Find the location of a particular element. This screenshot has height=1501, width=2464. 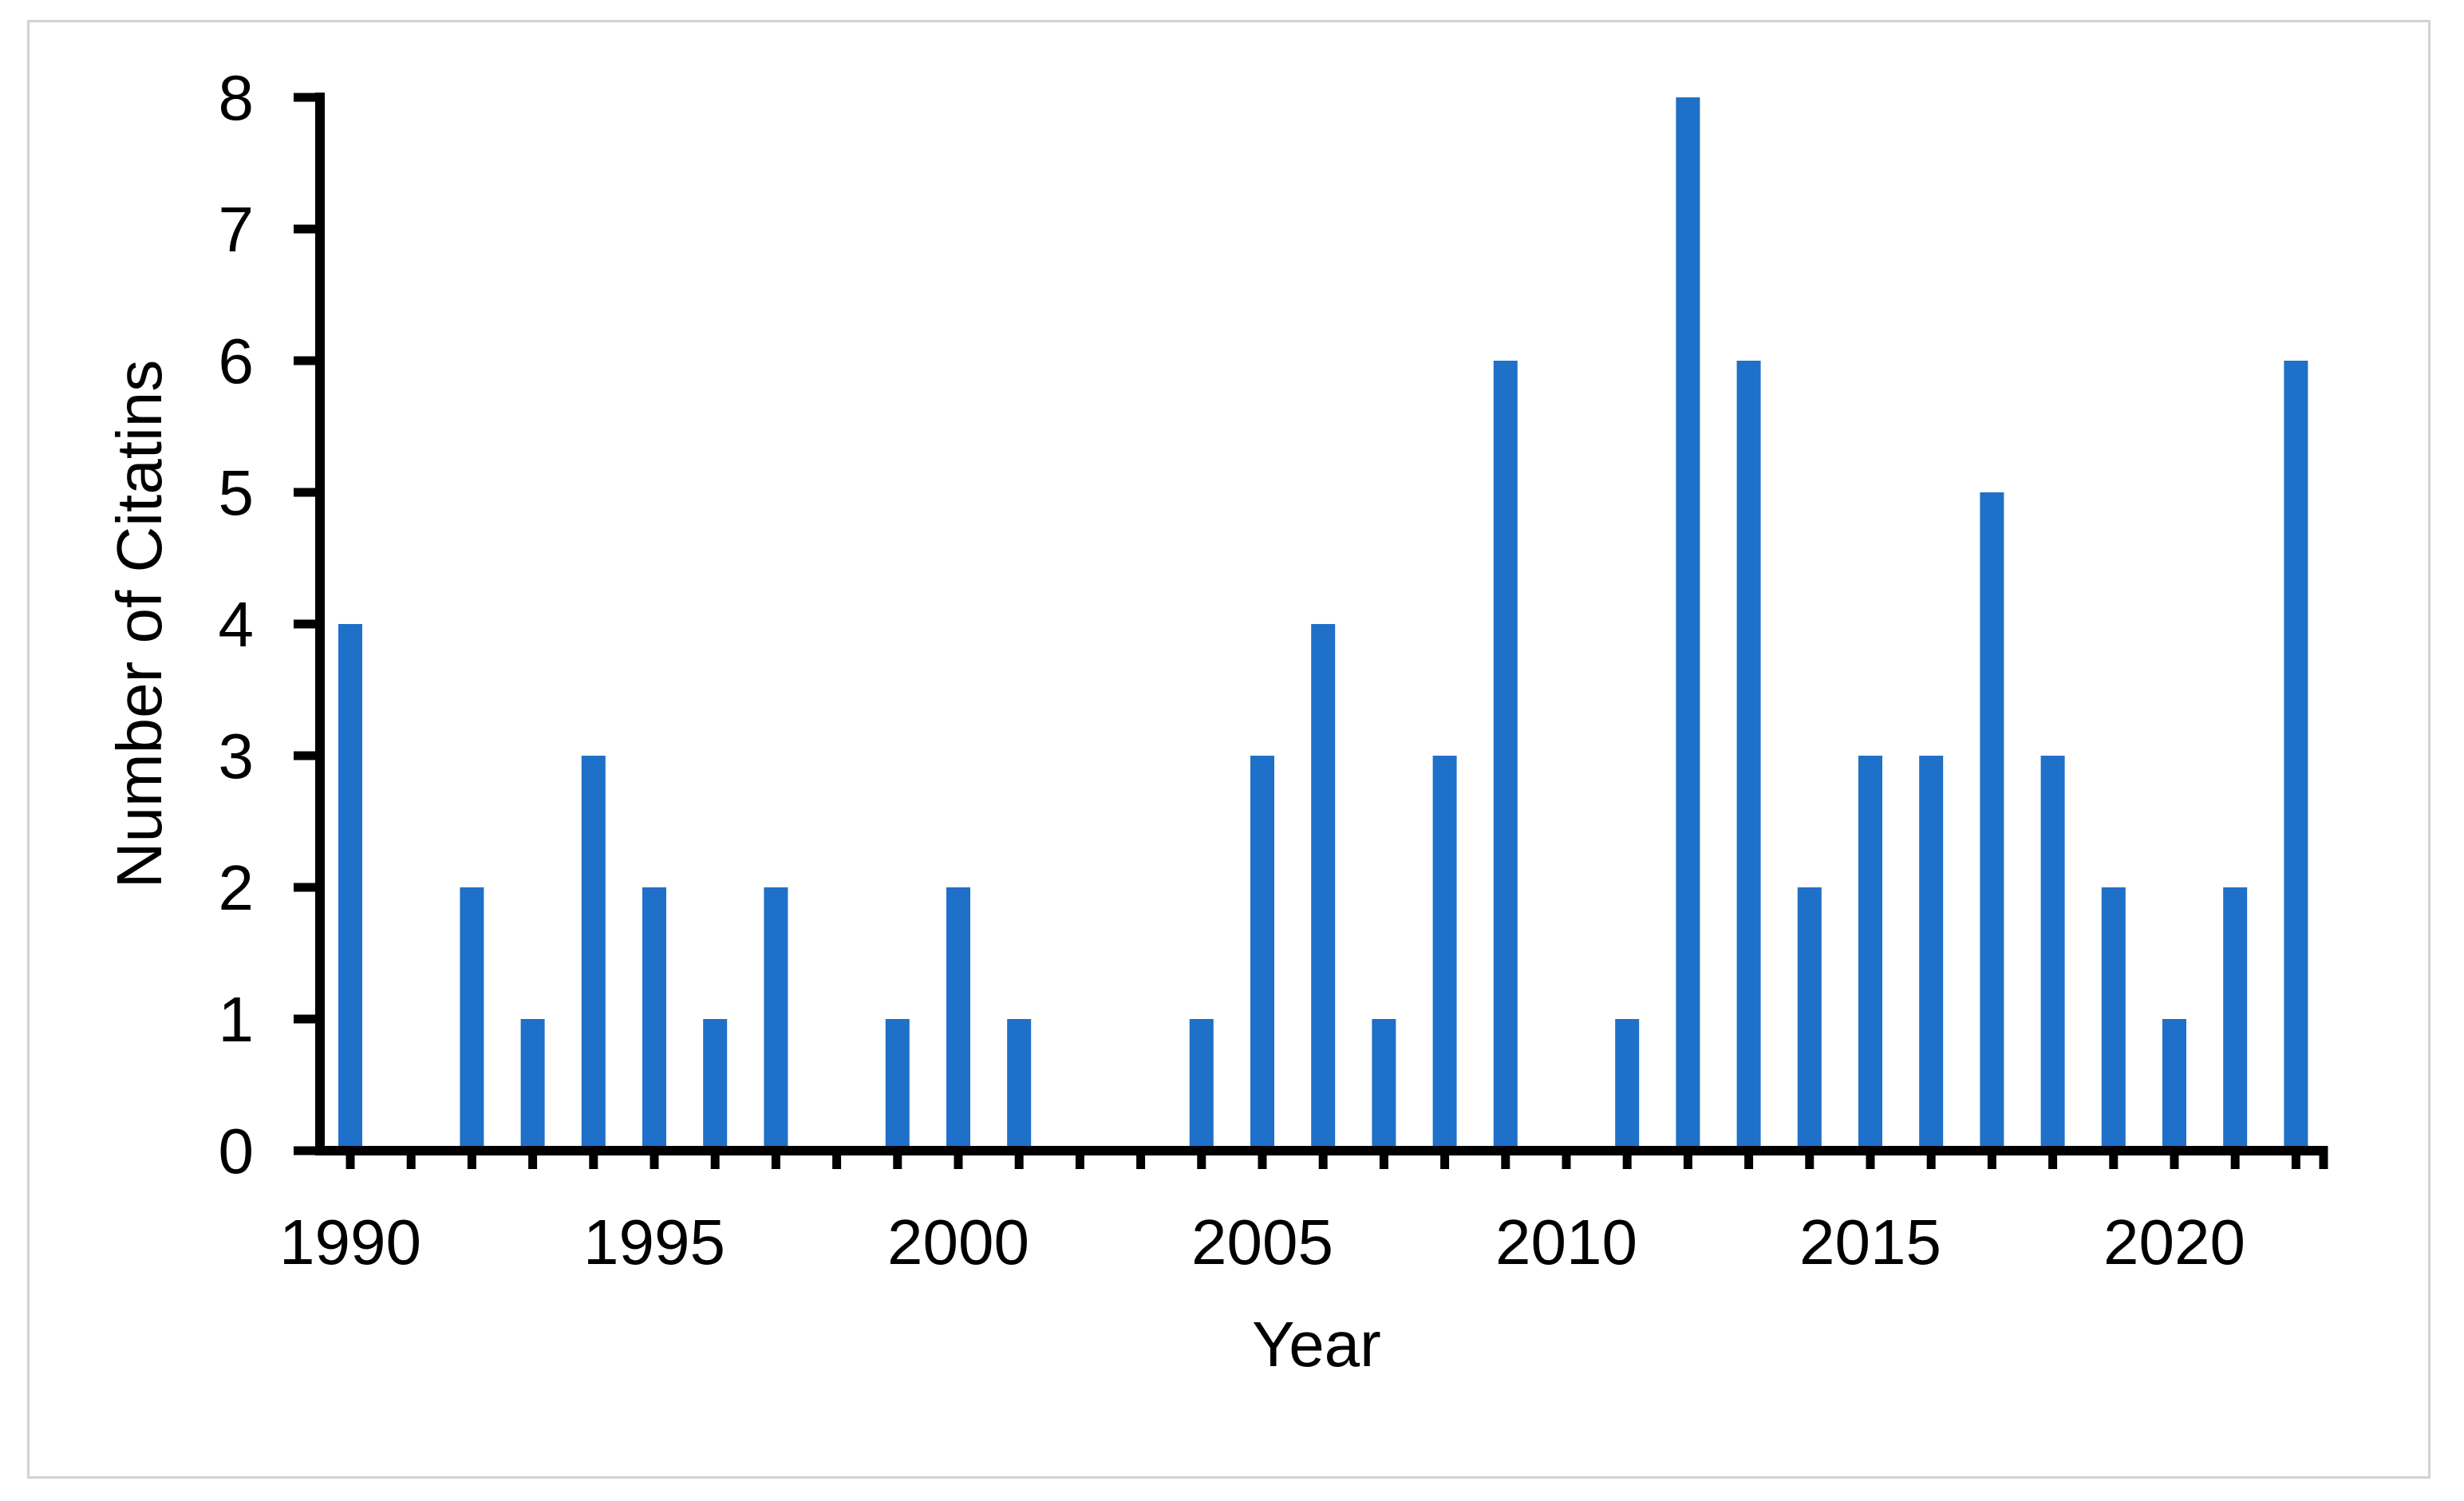

y-tick-label-2: 2 is located at coordinates (237, 888).